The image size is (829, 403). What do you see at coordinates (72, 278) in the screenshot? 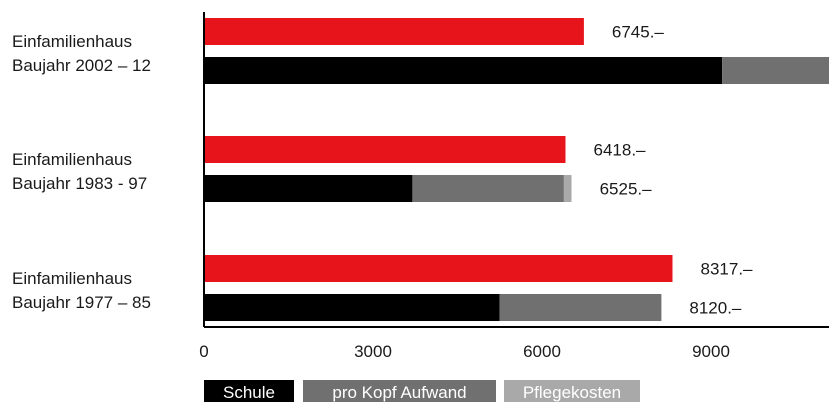
I see `category-label-line1-2: Einfamilienhaus` at bounding box center [72, 278].